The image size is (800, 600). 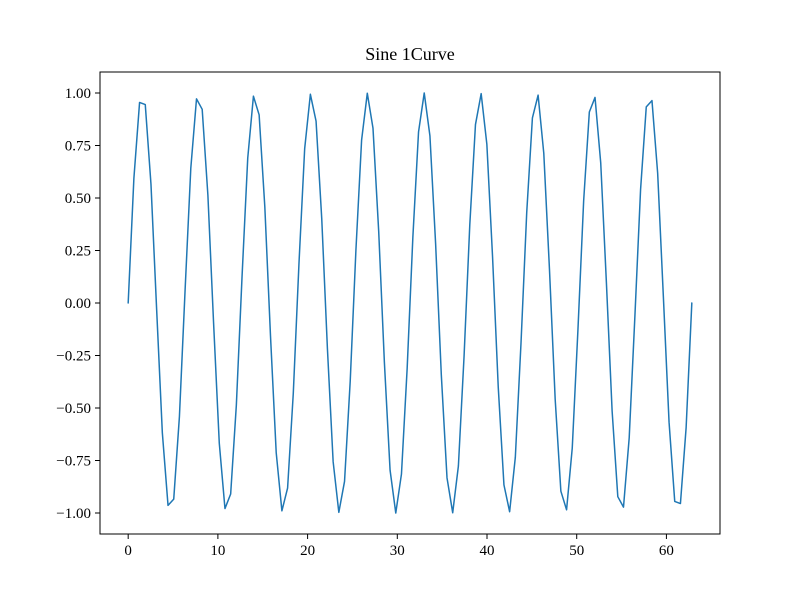 I want to click on y-tick-label: −0.50, so click(x=73, y=409).